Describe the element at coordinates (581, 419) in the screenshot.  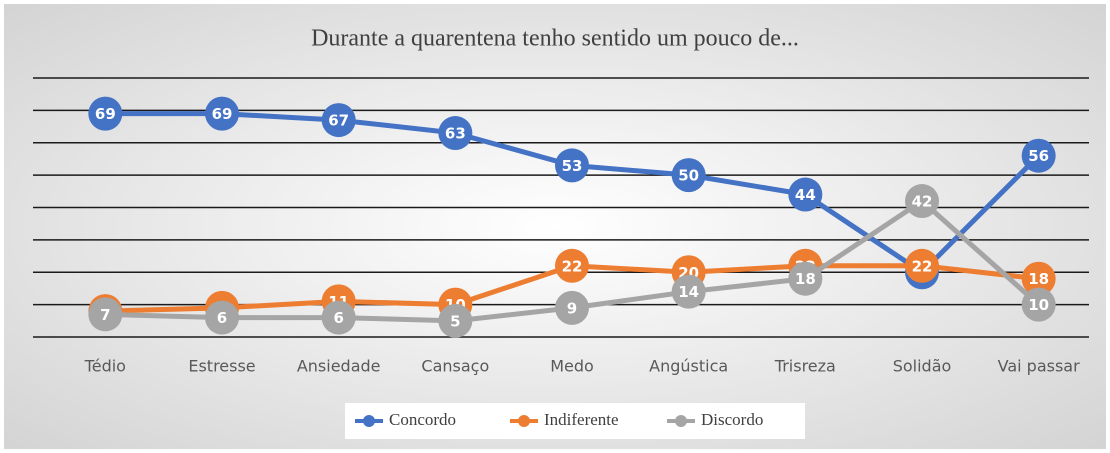
I see `legend-label: Indiferente` at that location.